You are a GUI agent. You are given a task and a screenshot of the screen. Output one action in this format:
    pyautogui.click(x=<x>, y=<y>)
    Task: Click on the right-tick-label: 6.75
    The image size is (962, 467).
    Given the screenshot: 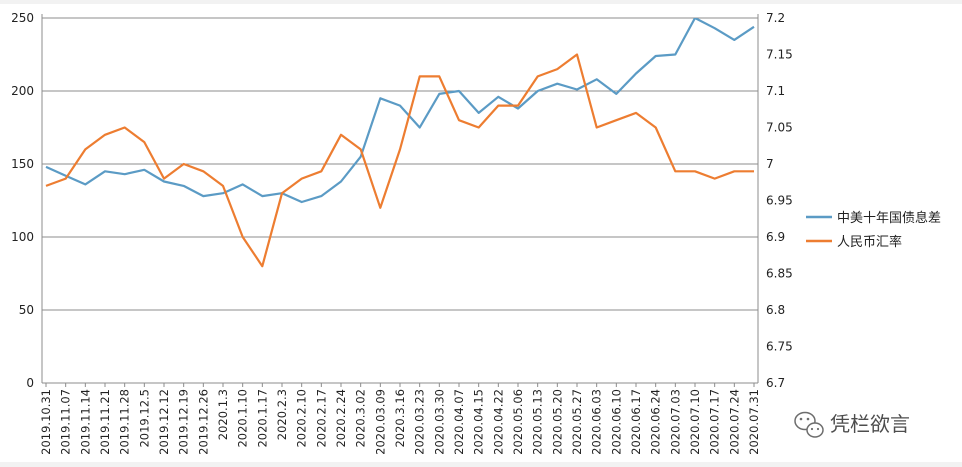 What is the action you would take?
    pyautogui.click(x=779, y=347)
    